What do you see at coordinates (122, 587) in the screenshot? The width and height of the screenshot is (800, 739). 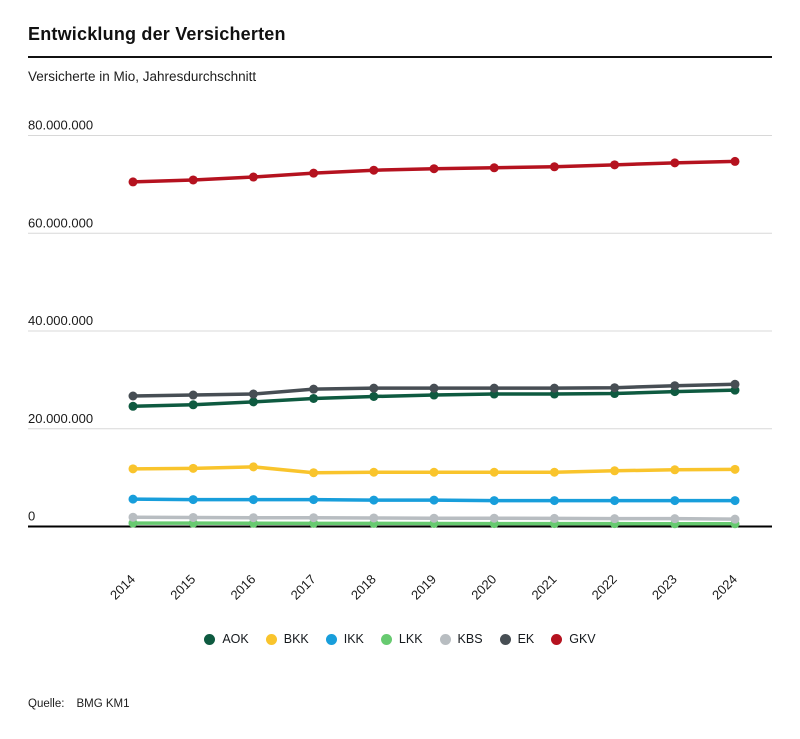 I see `x-tick-label: 2014` at bounding box center [122, 587].